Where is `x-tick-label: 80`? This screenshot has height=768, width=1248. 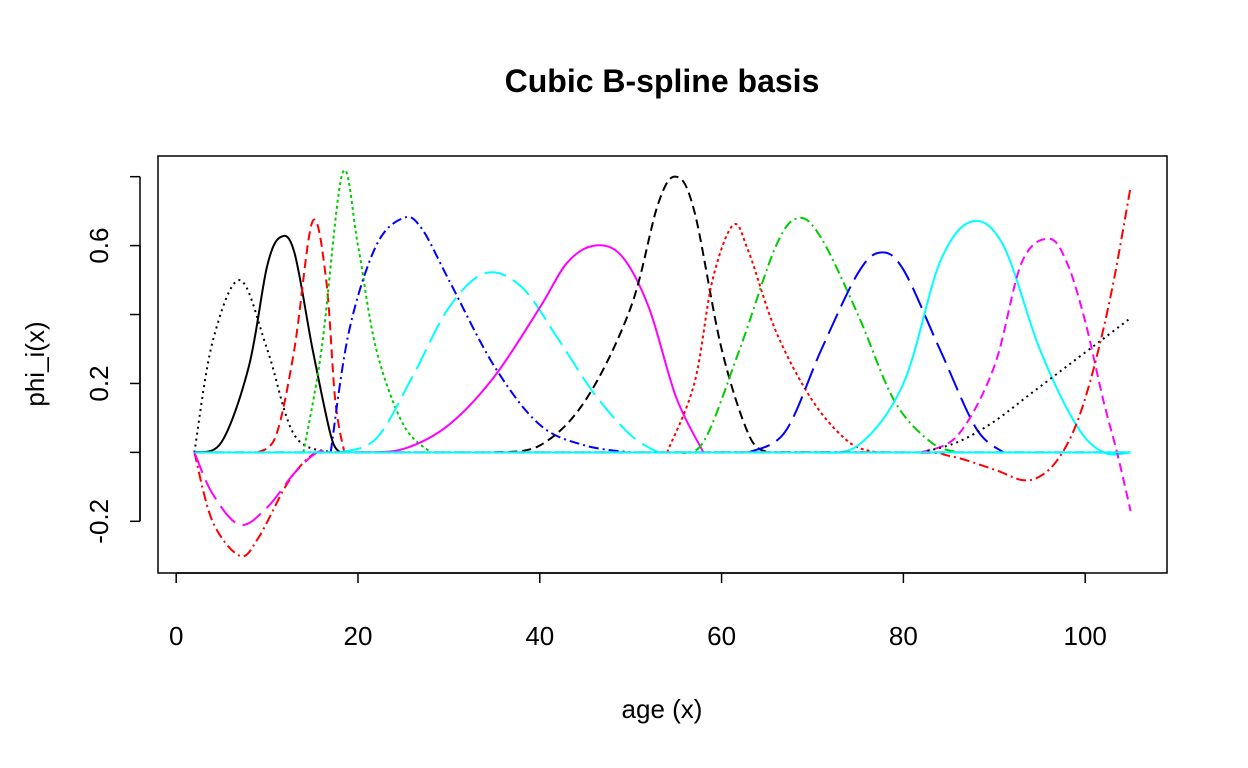
x-tick-label: 80 is located at coordinates (903, 636).